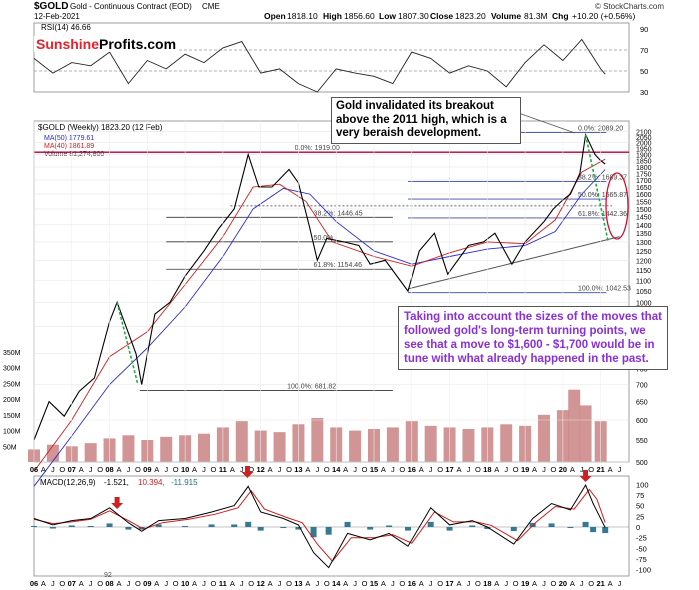 The height and width of the screenshot is (590, 699). I want to click on x-tick-label-macd: 18, so click(487, 583).